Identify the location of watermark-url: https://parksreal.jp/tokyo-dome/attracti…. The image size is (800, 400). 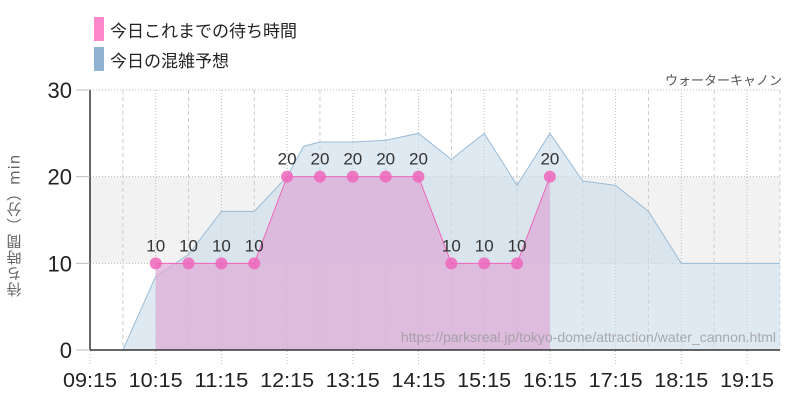
(588, 337).